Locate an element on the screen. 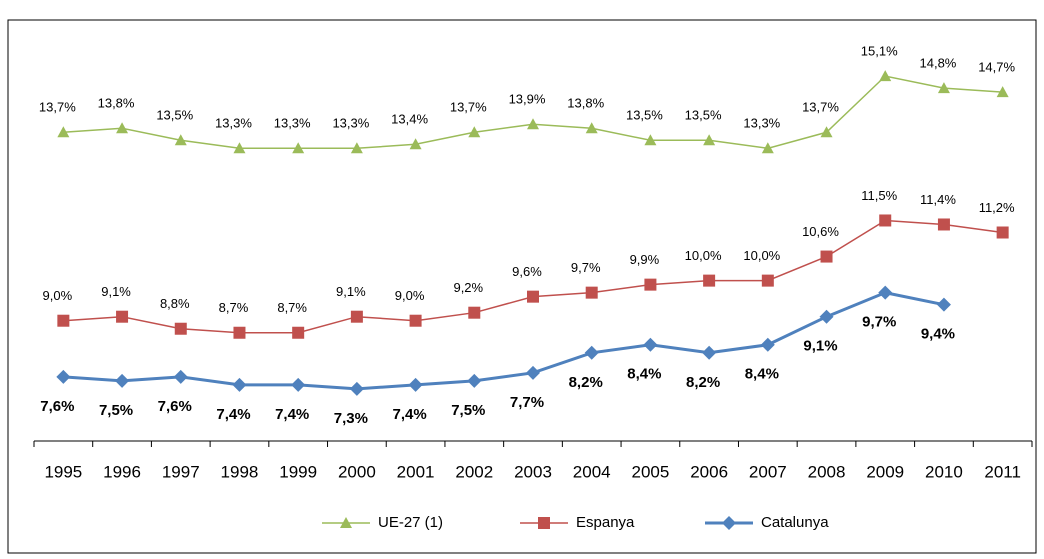 This screenshot has width=1044, height=559. data-label: 15,1% is located at coordinates (879, 51).